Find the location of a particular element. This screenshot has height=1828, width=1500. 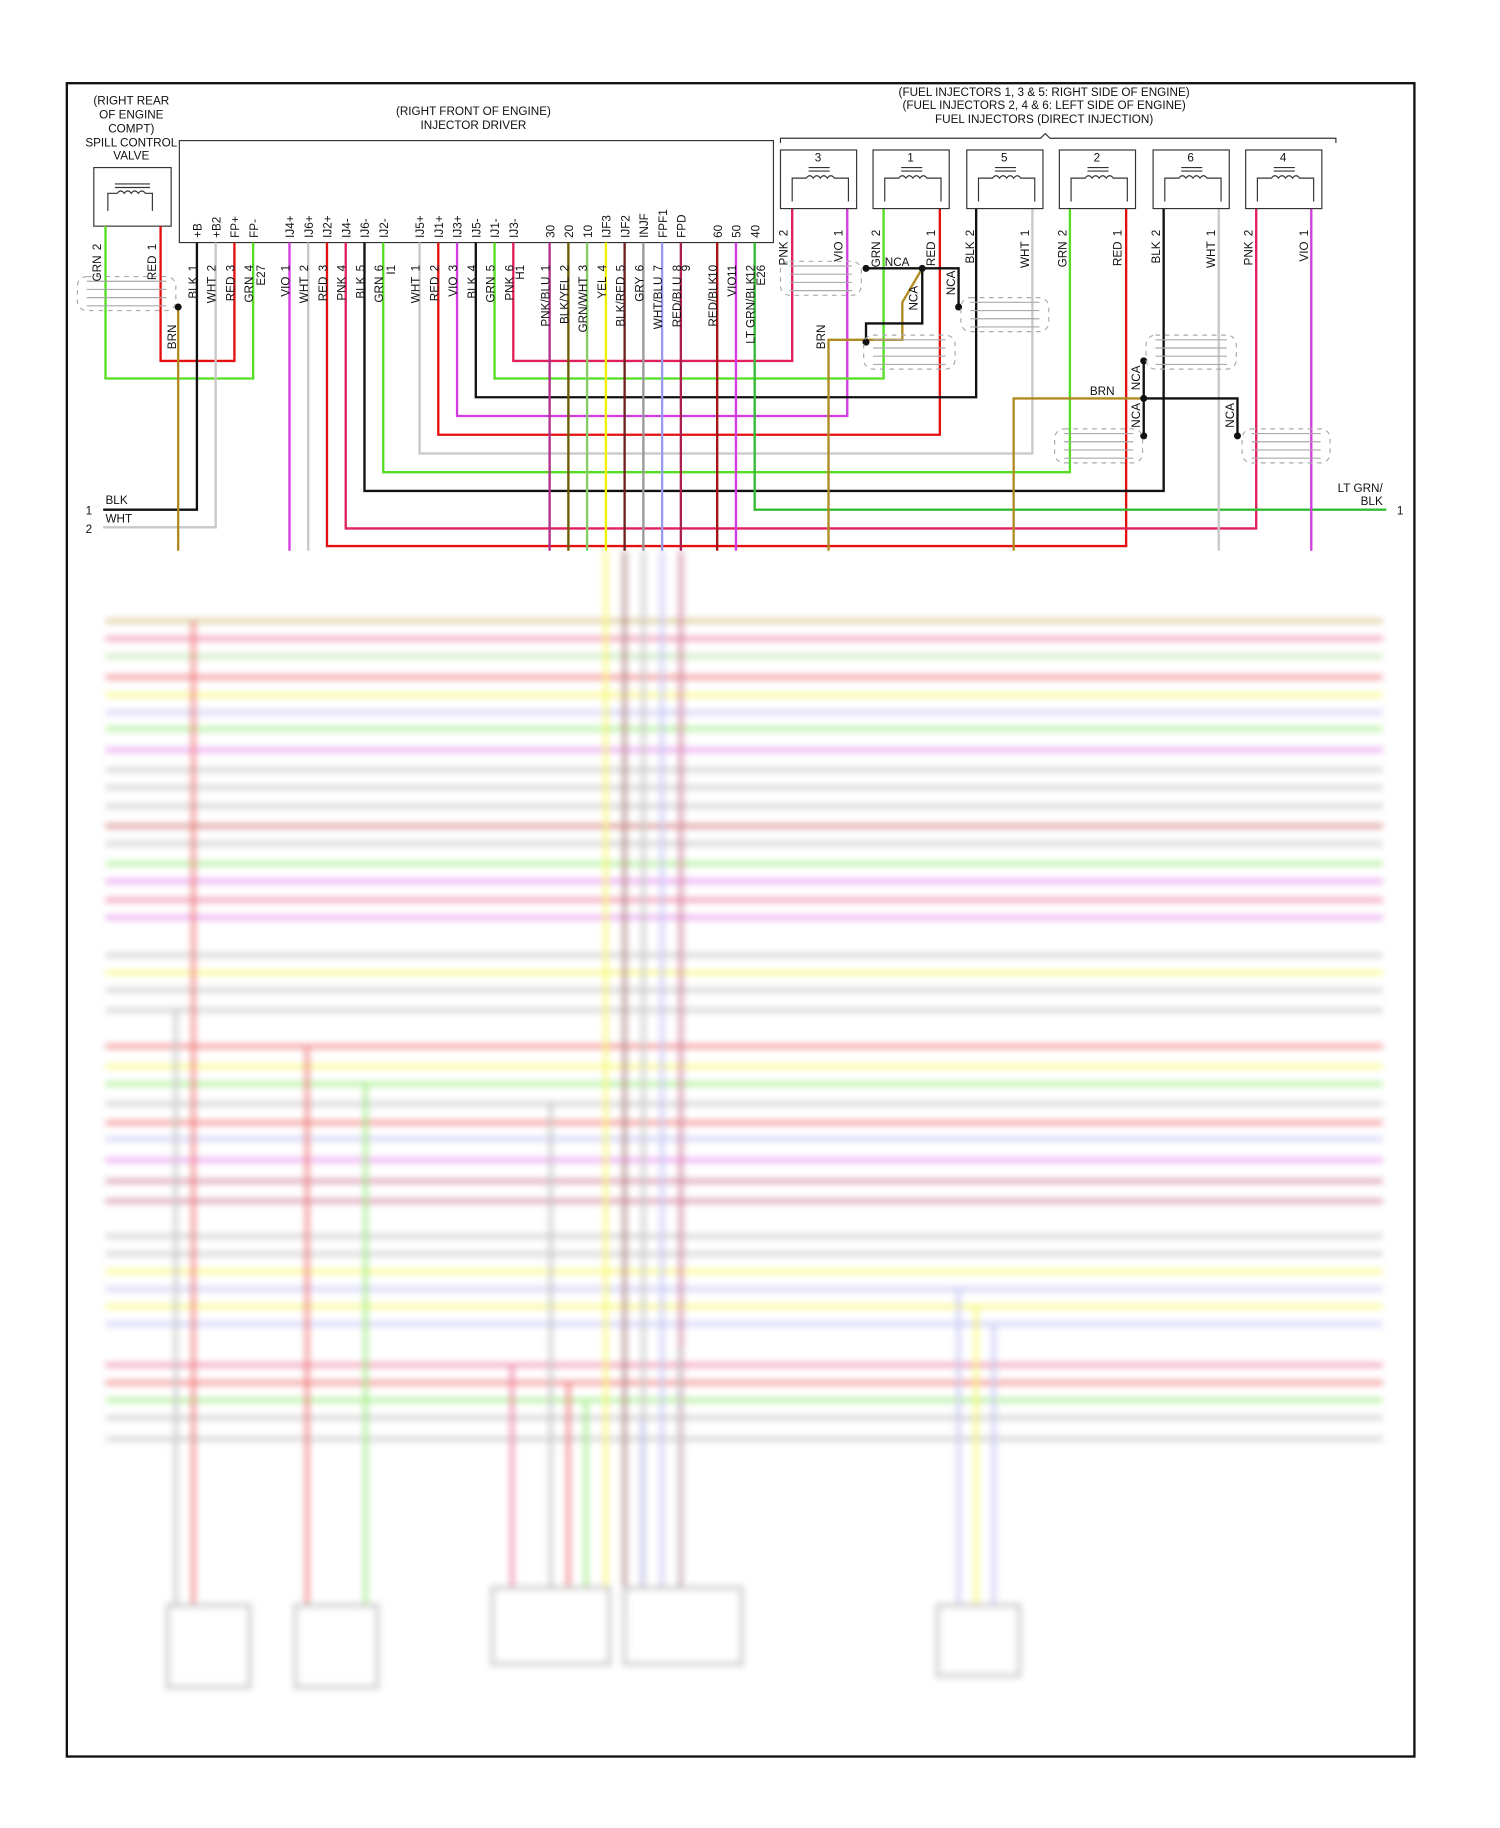

driver-pin-label: IJ5- is located at coordinates (476, 228).